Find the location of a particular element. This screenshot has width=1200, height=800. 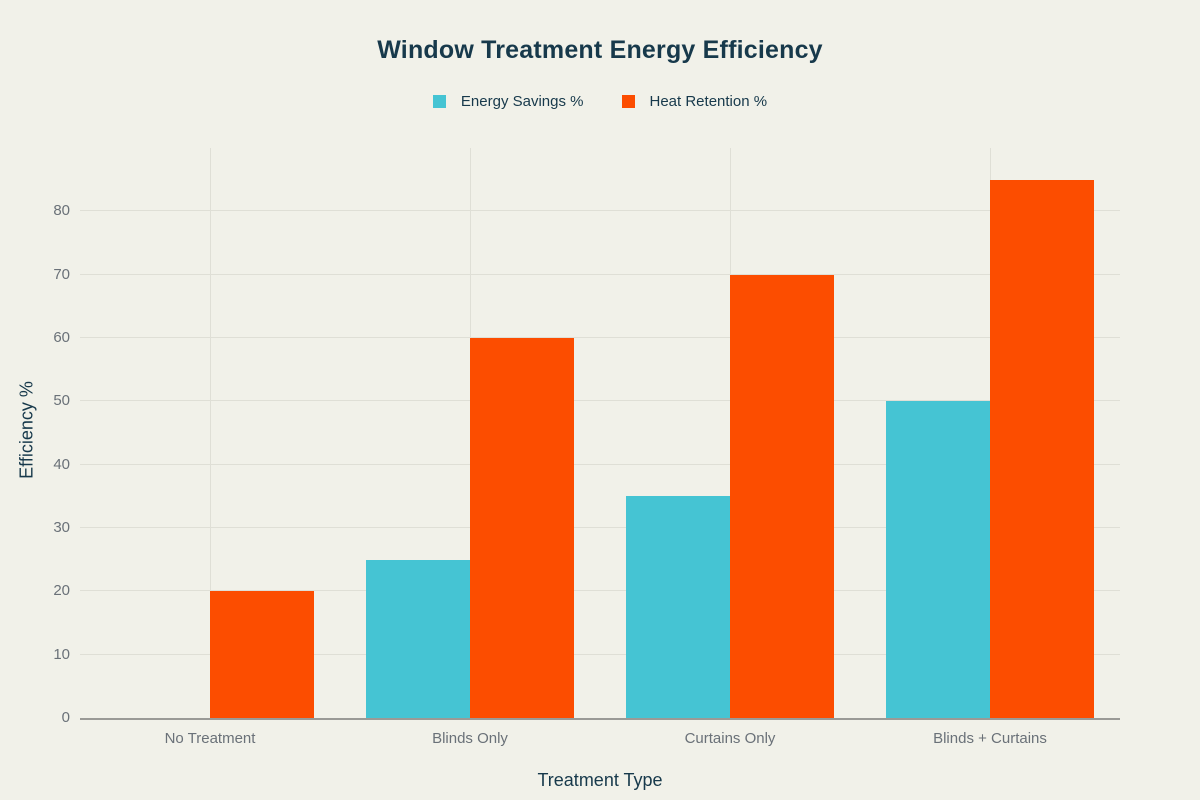

y-tick-label: 80 is located at coordinates (61, 211).